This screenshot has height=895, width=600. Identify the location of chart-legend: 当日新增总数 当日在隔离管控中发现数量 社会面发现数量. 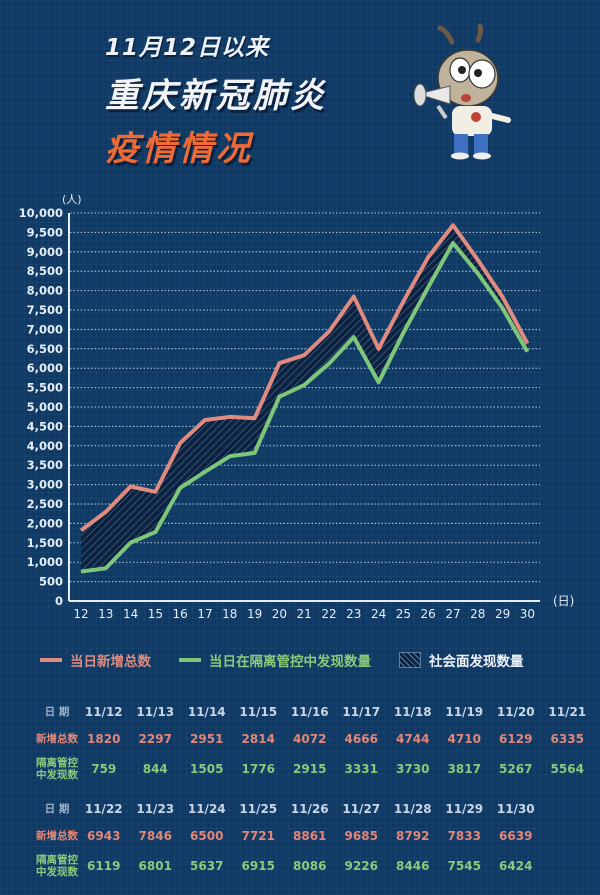
(296, 660).